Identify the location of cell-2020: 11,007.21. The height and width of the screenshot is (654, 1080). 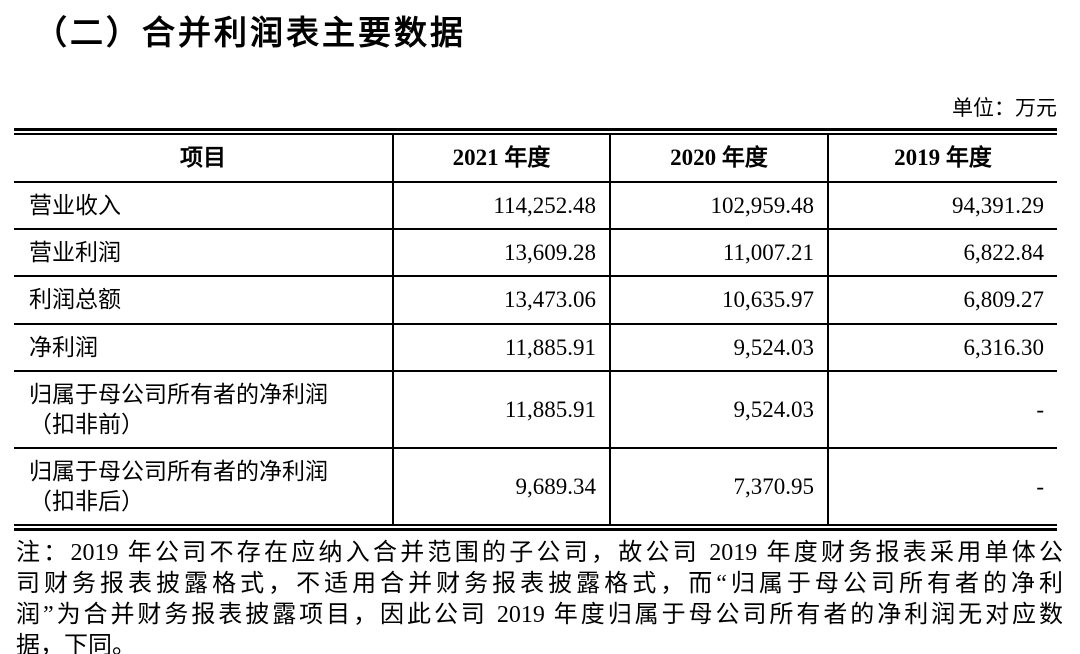
(719, 252).